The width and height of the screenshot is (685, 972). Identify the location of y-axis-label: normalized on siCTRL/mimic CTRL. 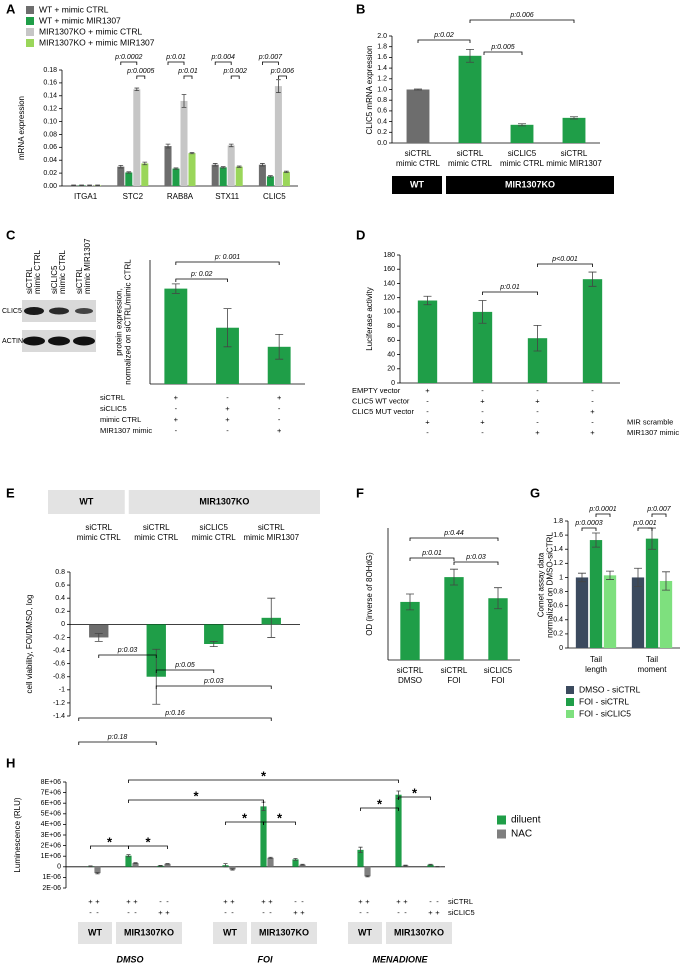
(128, 322).